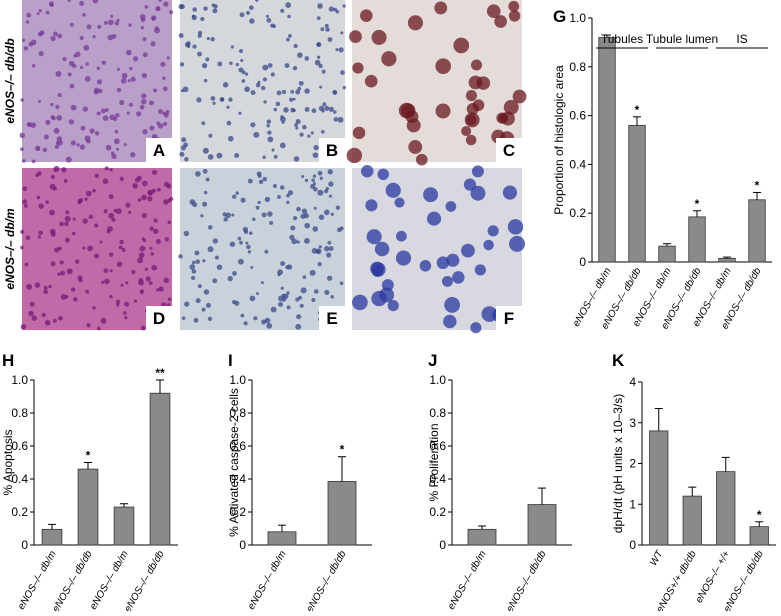  Describe the element at coordinates (577, 164) in the screenshot. I see `y-tick-label: 0.4` at that location.